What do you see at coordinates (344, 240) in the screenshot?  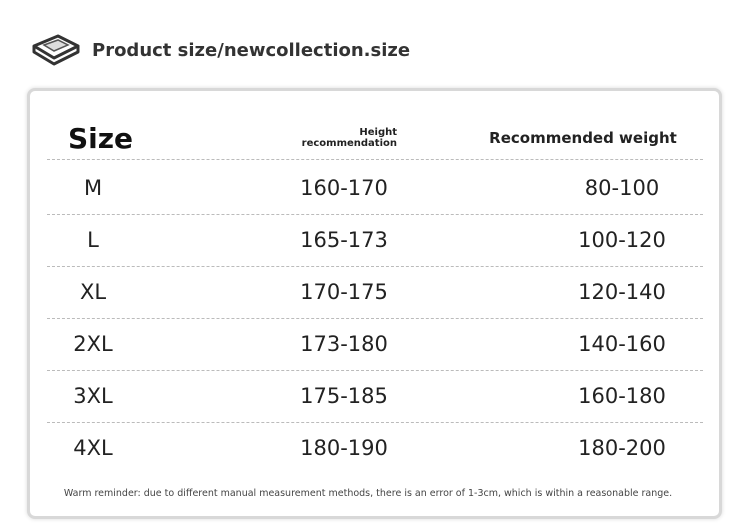 I see `table-cell: 165-173` at bounding box center [344, 240].